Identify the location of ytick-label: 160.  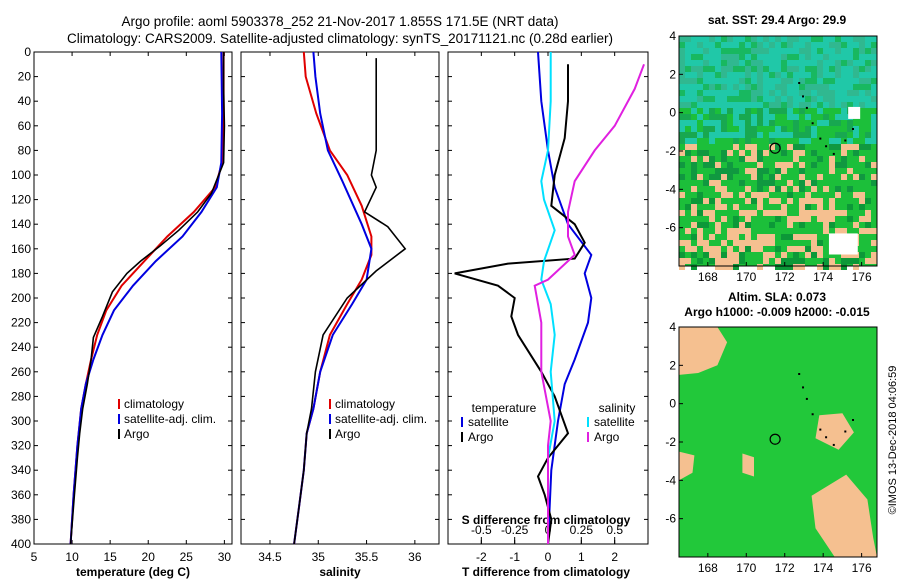
(21, 249).